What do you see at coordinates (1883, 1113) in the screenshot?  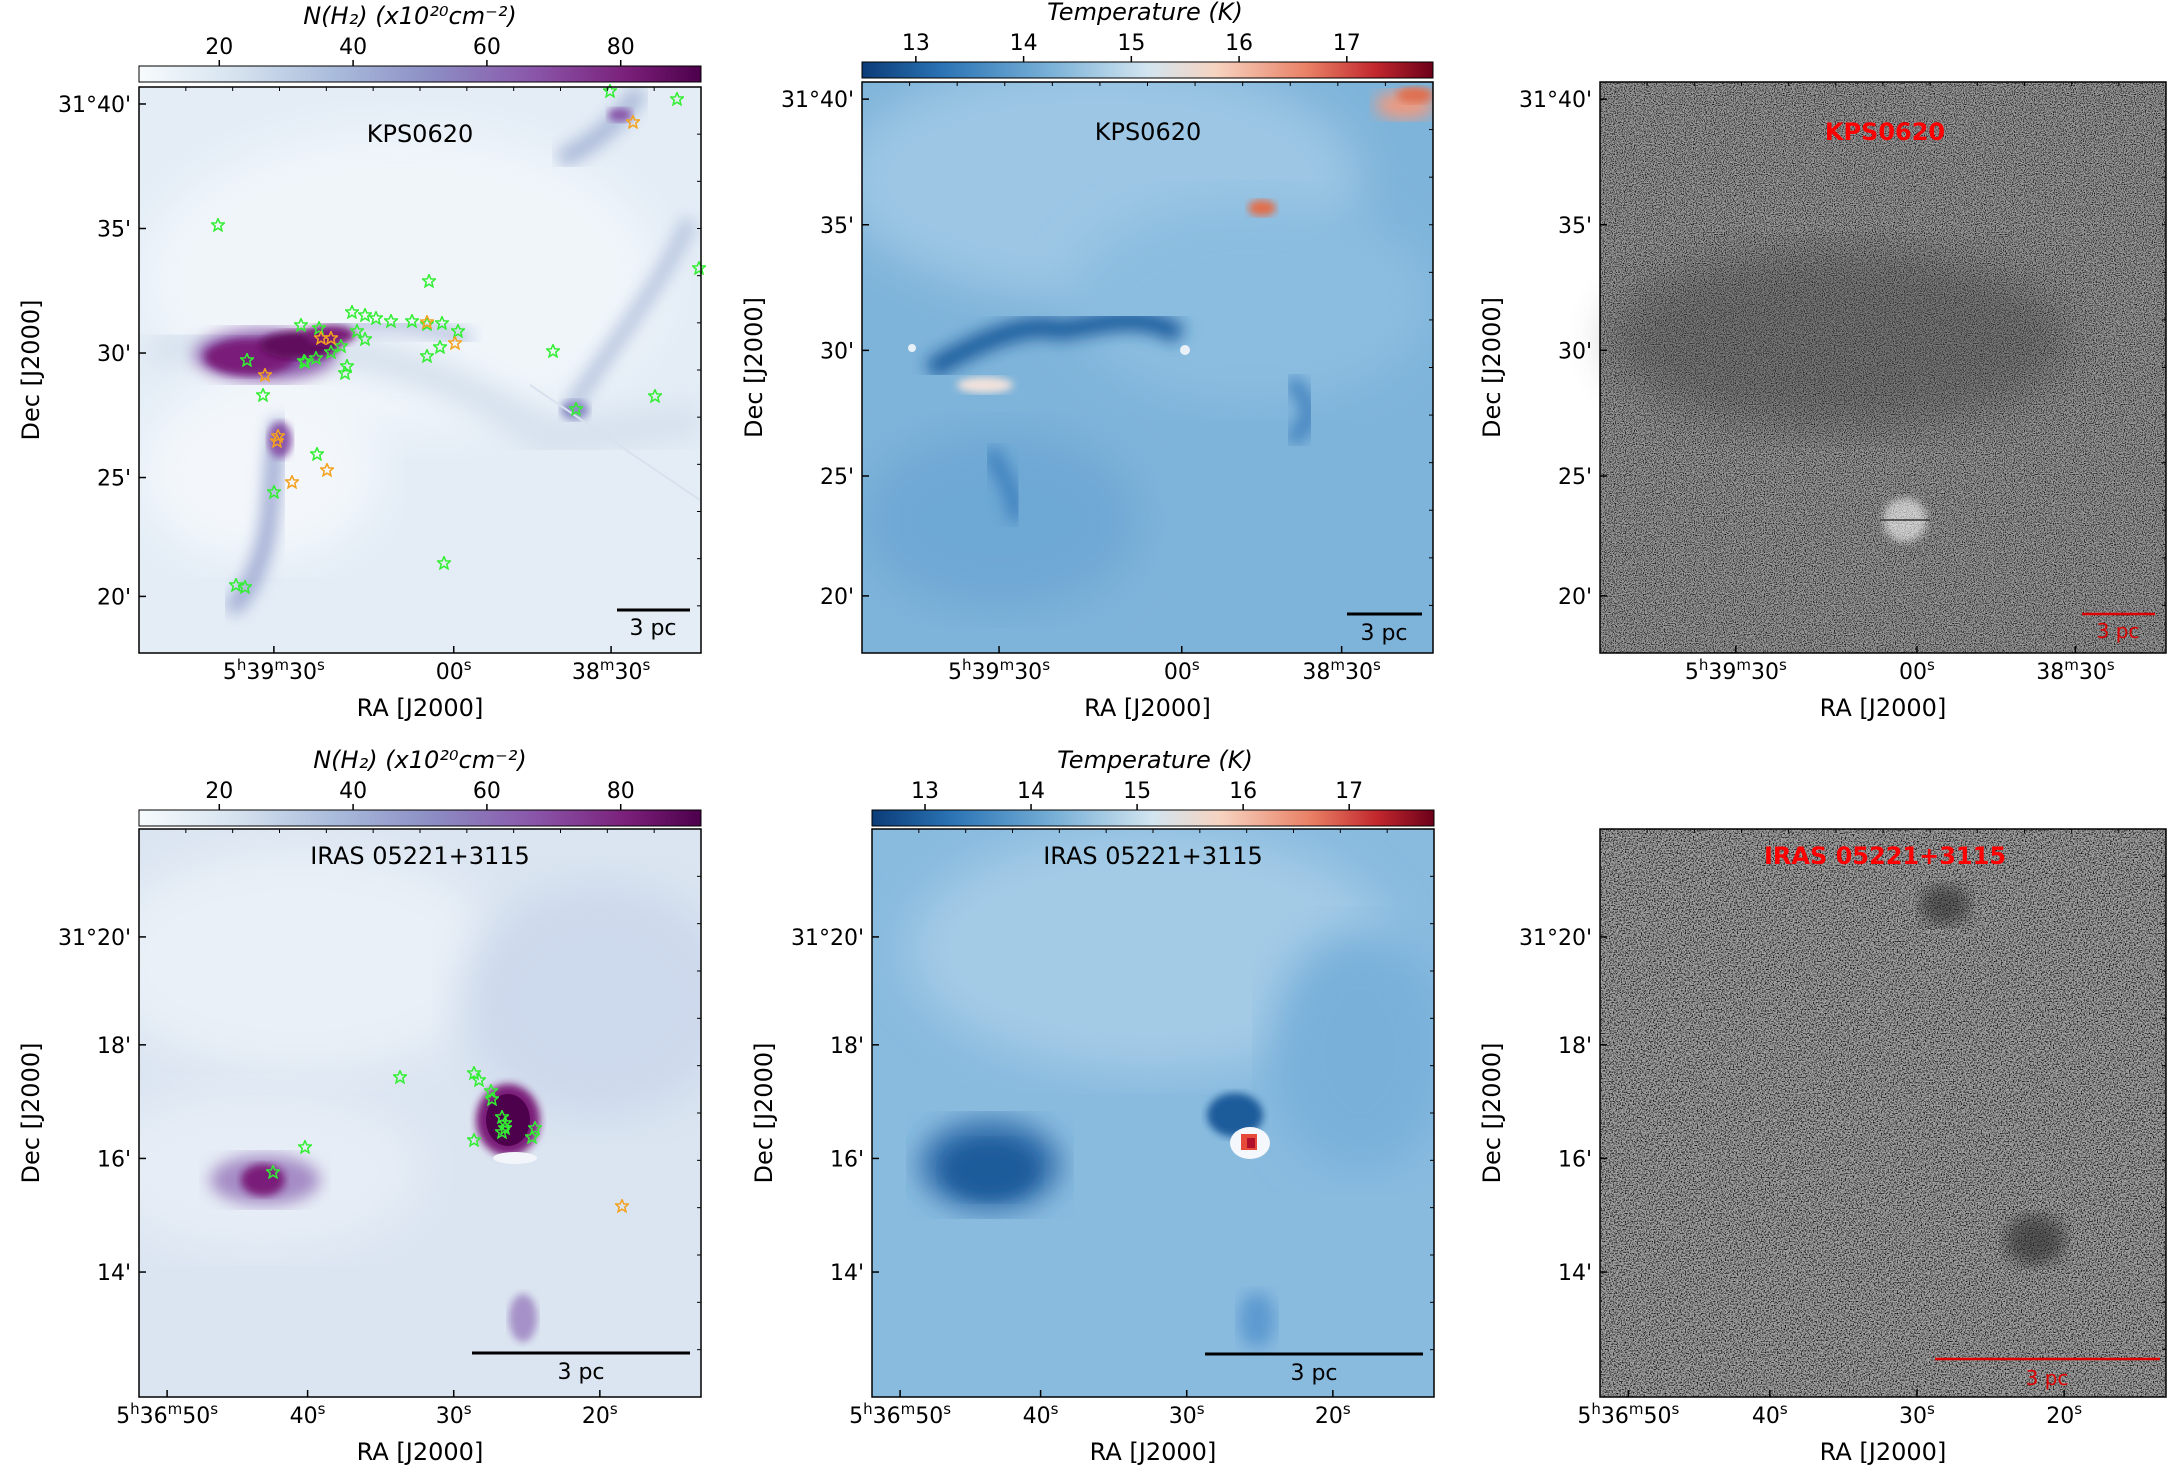 I see `panel-iras-optical: IRAS 05221+3115 3 pc` at bounding box center [1883, 1113].